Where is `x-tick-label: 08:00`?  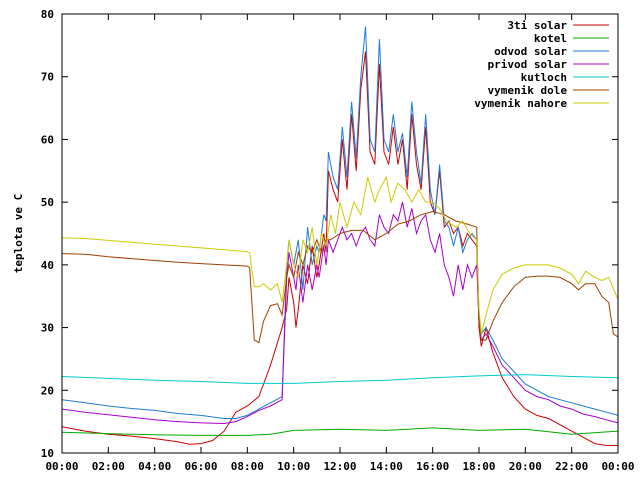 x-tick-label: 08:00 is located at coordinates (247, 466).